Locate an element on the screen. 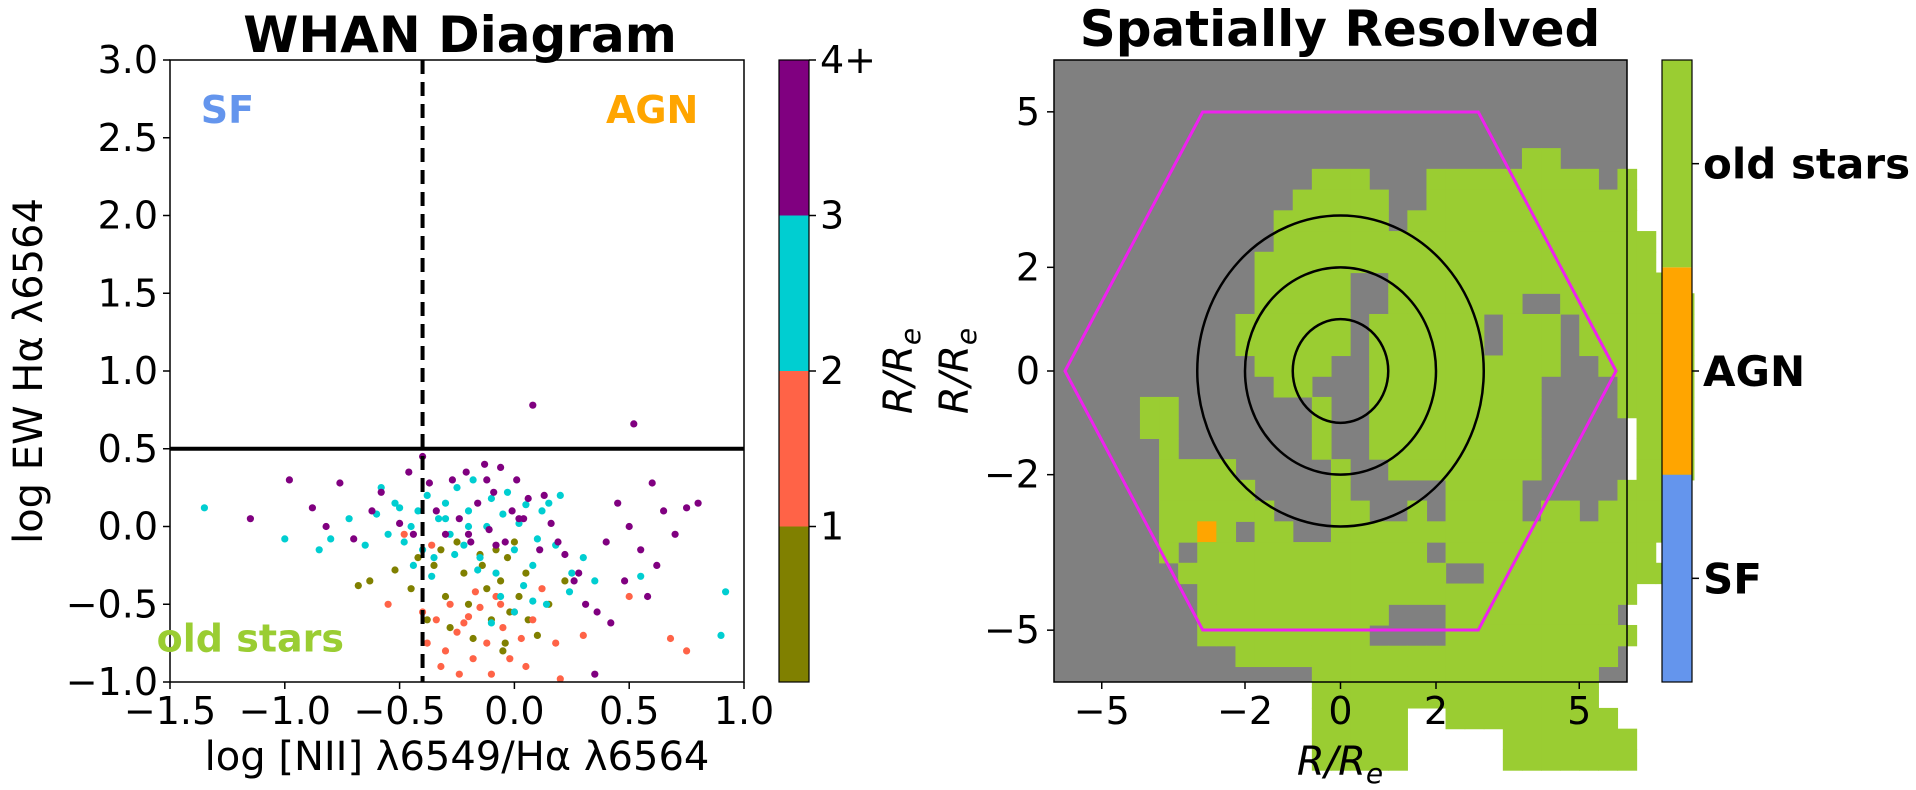 The image size is (1916, 790). colorbar-category-label-2: old stars is located at coordinates (1806, 164).